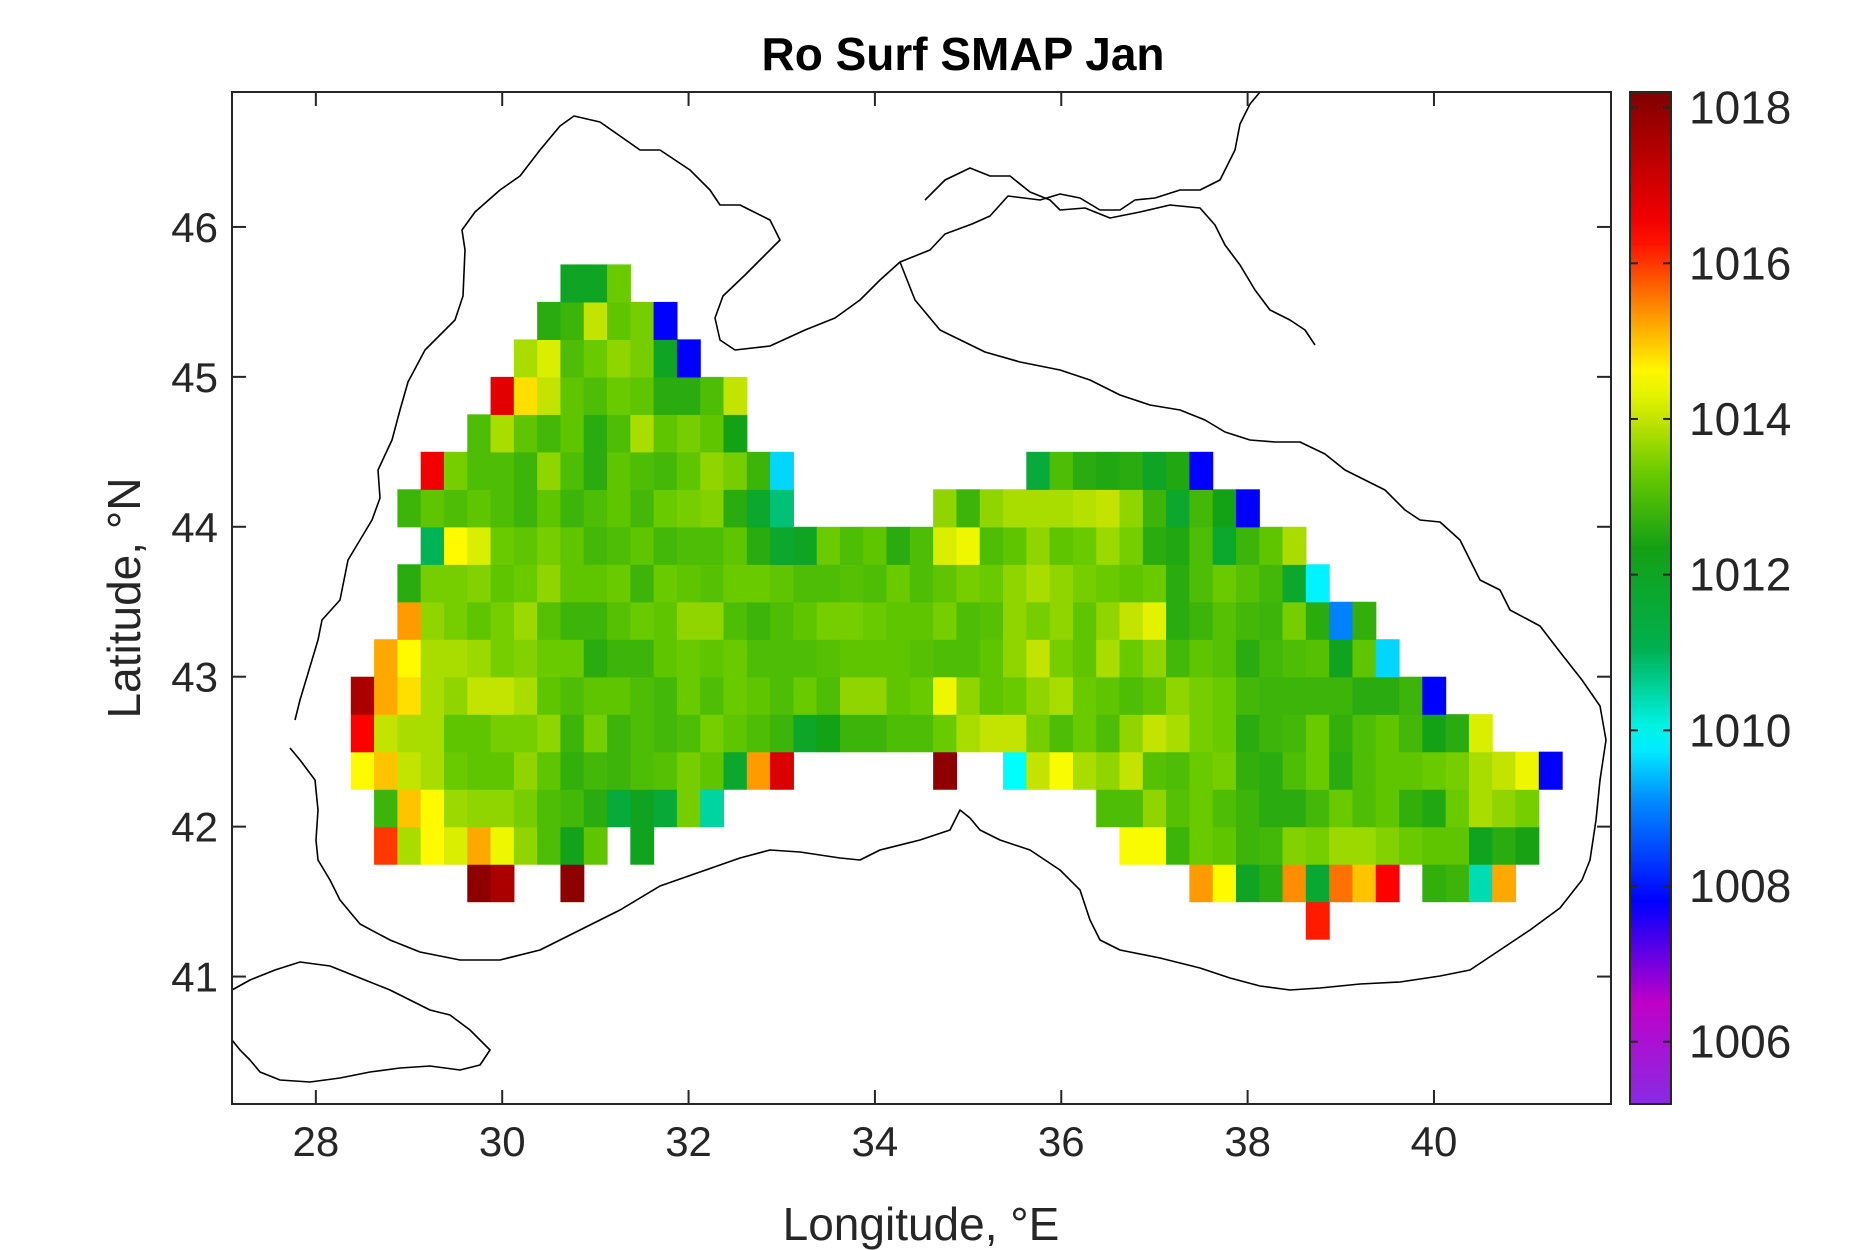 This screenshot has height=1250, width=1875. Describe the element at coordinates (194, 227) in the screenshot. I see `y-tick-label: 46` at that location.